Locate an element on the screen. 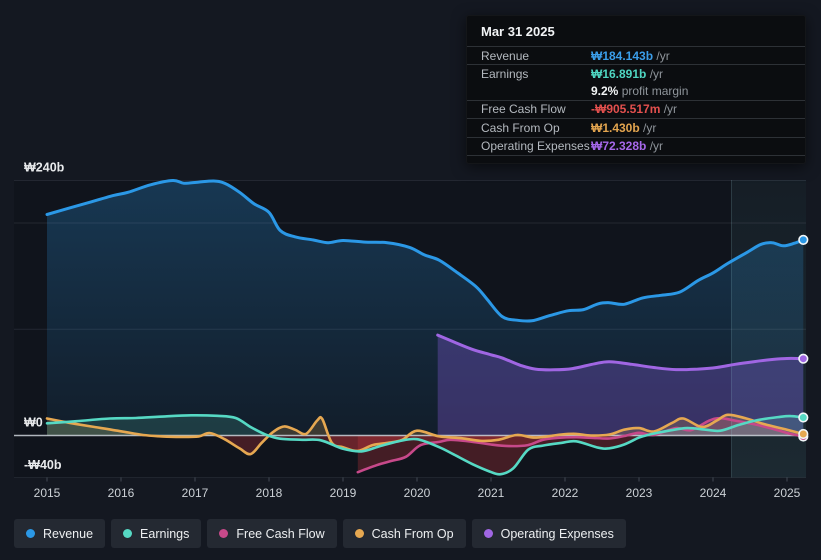 This screenshot has width=821, height=560. tooltip-value: -₩905.517m is located at coordinates (626, 109).